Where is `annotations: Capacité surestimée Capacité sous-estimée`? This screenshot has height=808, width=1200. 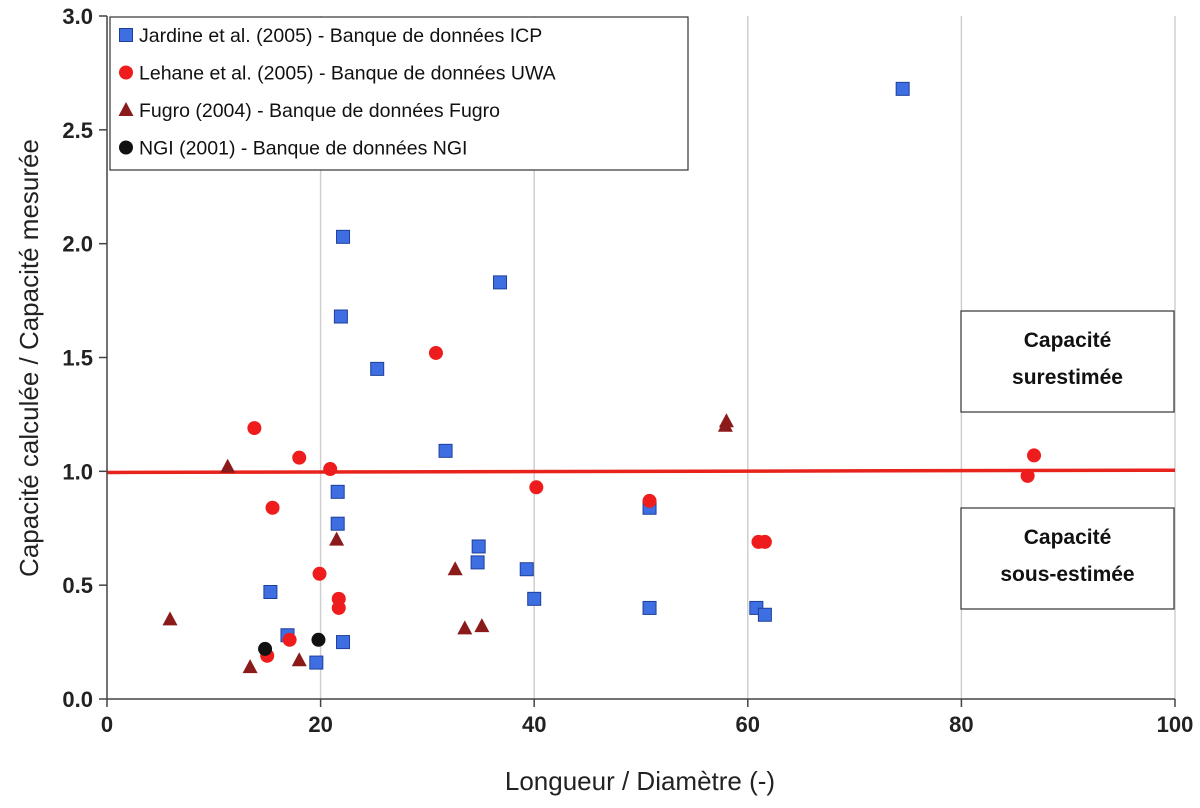 annotations: Capacité surestimée Capacité sous-estimée is located at coordinates (1067, 460).